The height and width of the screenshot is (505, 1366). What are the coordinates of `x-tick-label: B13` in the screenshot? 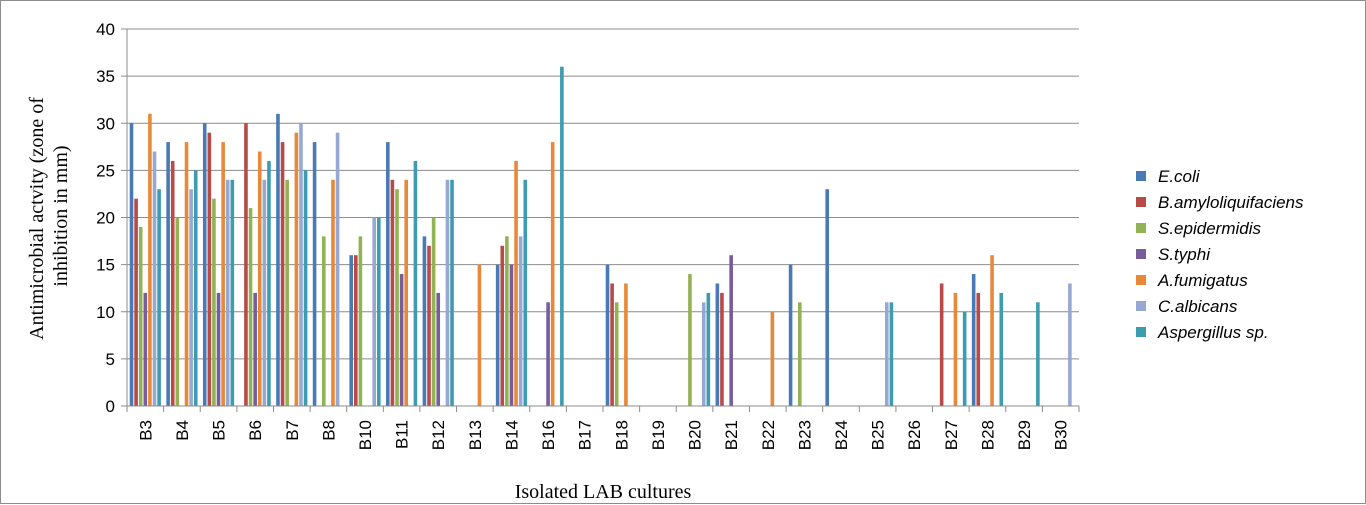 It's located at (475, 435).